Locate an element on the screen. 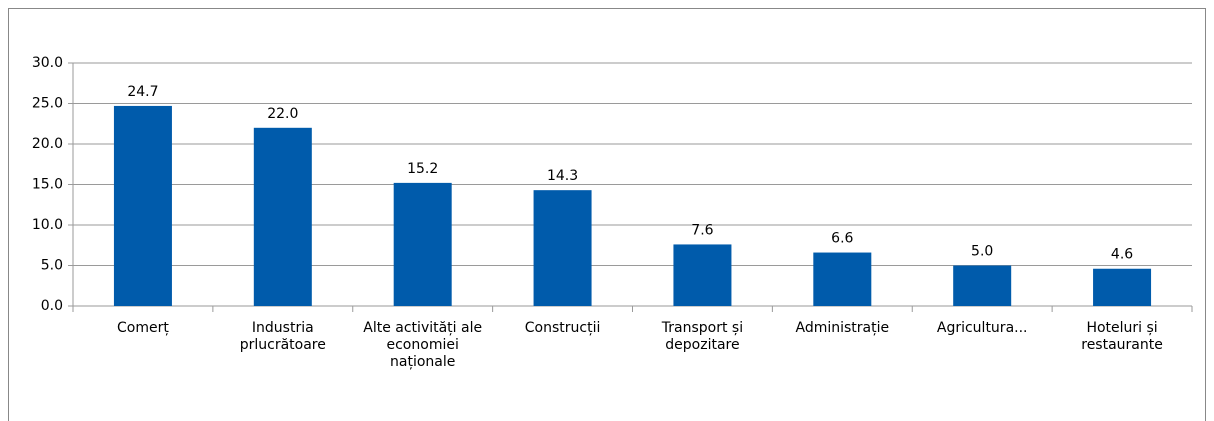 The height and width of the screenshot is (421, 1214). x-tick-label: Comerț is located at coordinates (143, 328).